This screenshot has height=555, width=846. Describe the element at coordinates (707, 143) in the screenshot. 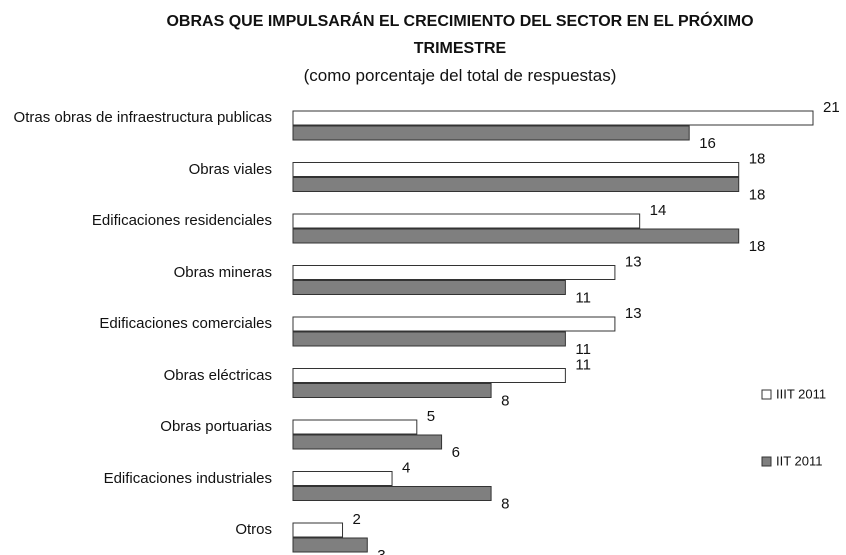

I see `value-label: 16` at that location.